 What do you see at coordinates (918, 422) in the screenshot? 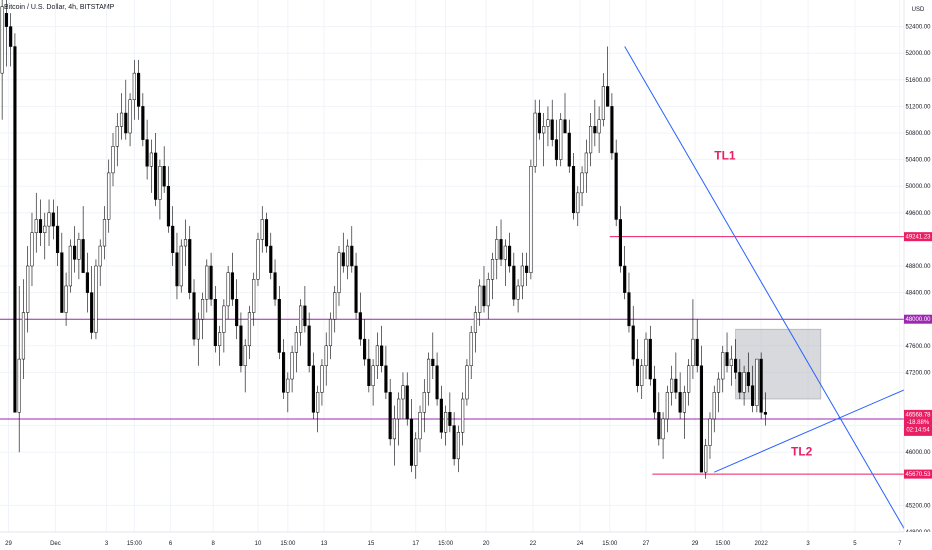
I see `last-price-tag` at bounding box center [918, 422].